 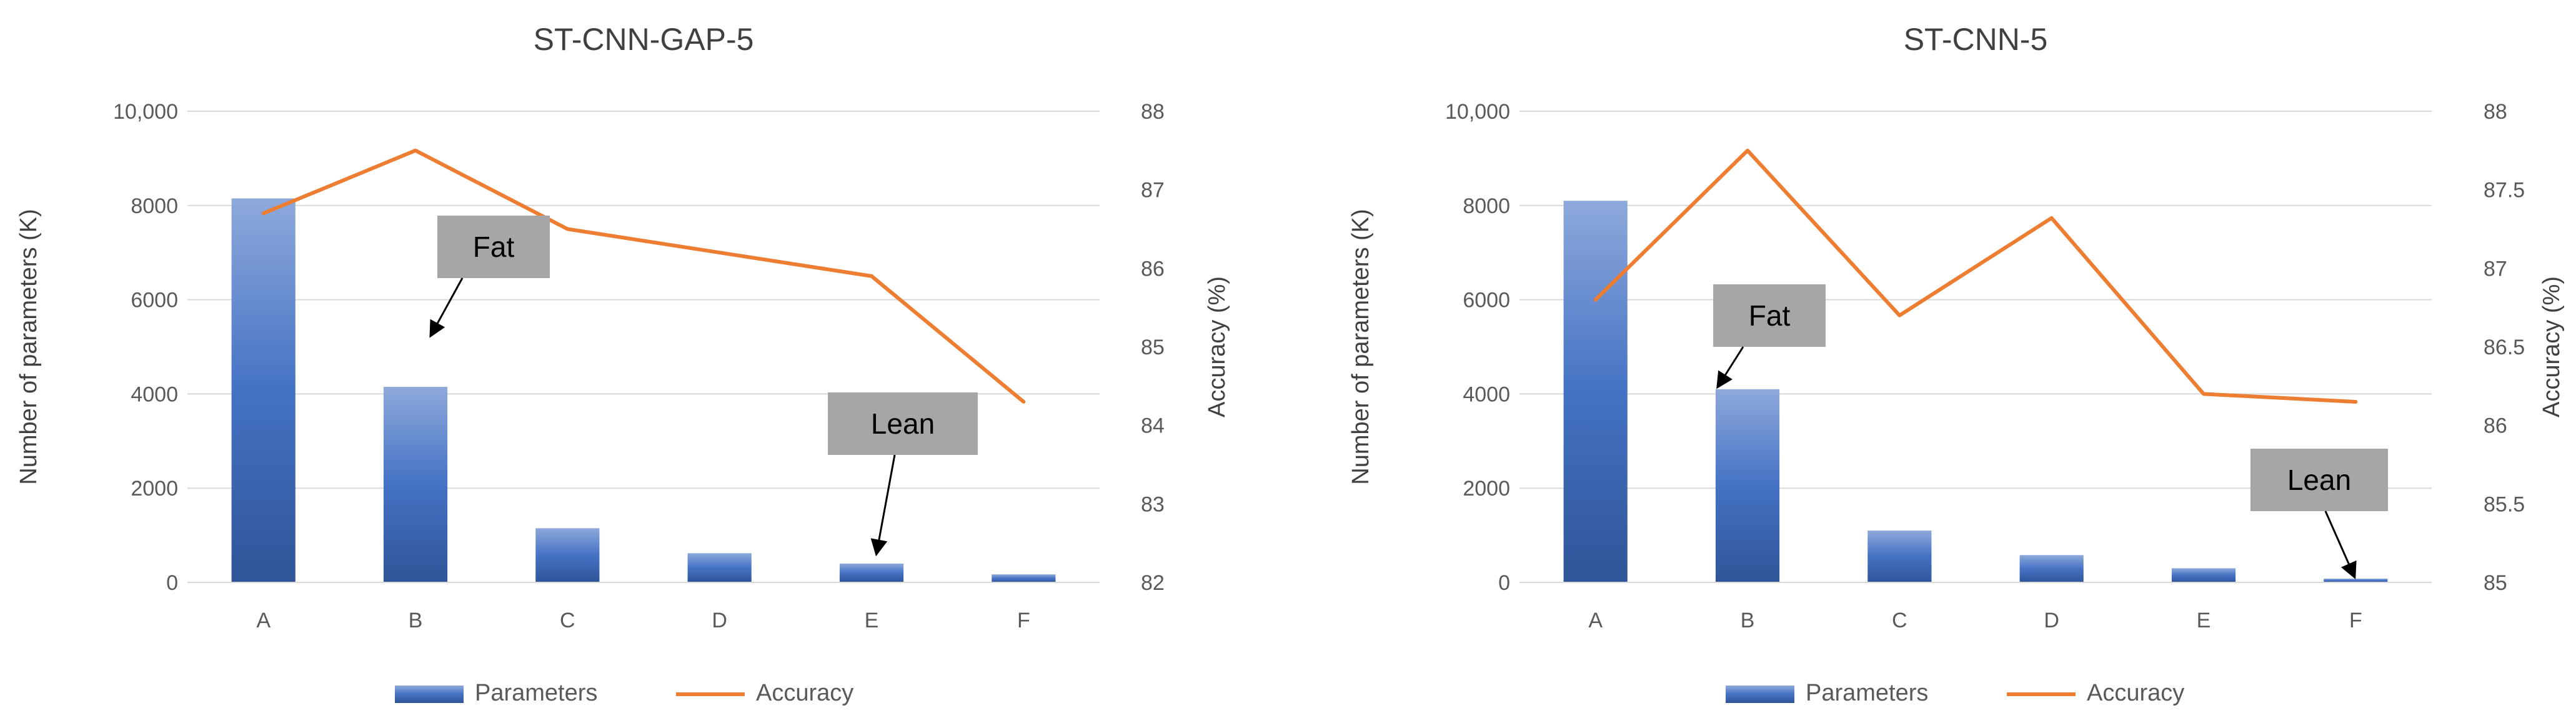 What do you see at coordinates (644, 39) in the screenshot?
I see `chart-title: ST-CNN-GAP-5` at bounding box center [644, 39].